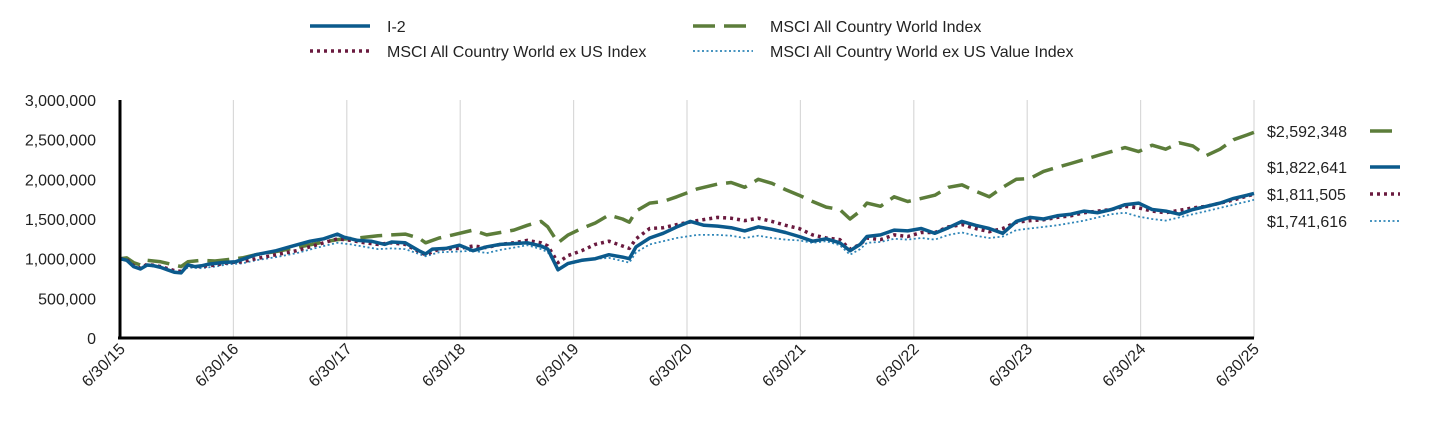  Describe the element at coordinates (1307, 168) in the screenshot. I see `end-value-label: $1,822,641` at that location.